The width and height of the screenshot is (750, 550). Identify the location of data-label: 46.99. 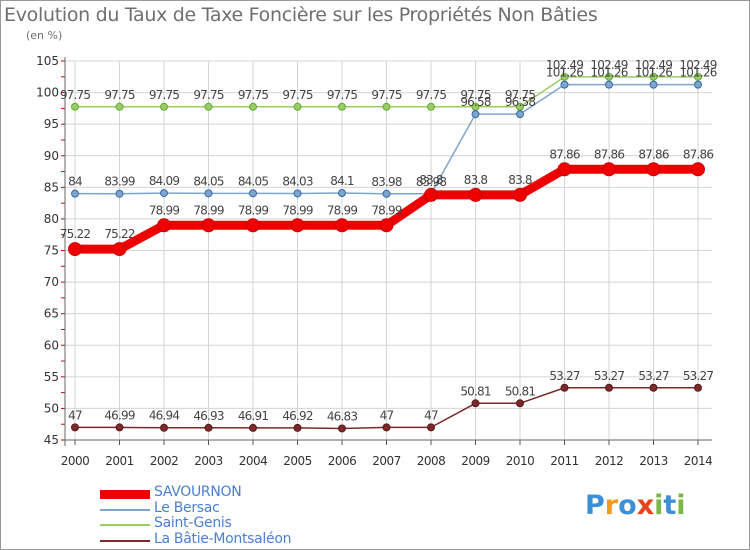
(119, 415).